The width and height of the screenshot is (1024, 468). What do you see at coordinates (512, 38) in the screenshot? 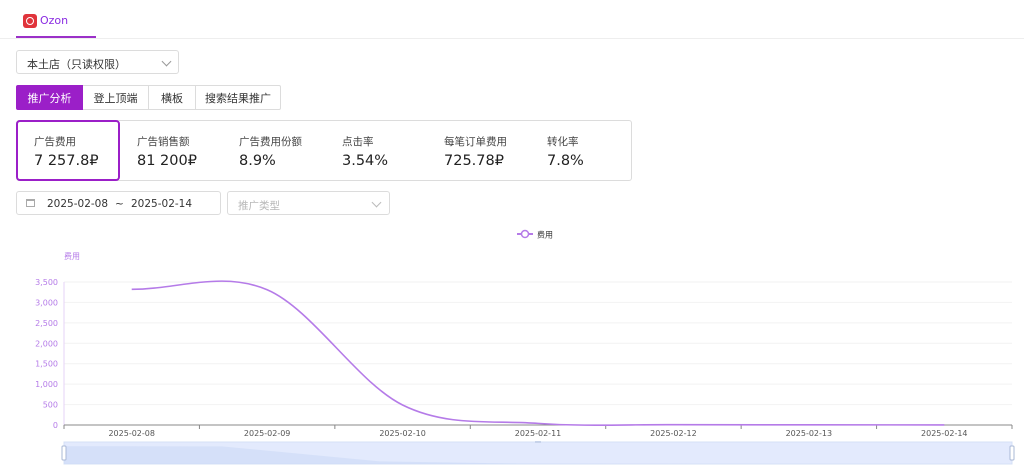
I see `tab-bar-divider` at bounding box center [512, 38].